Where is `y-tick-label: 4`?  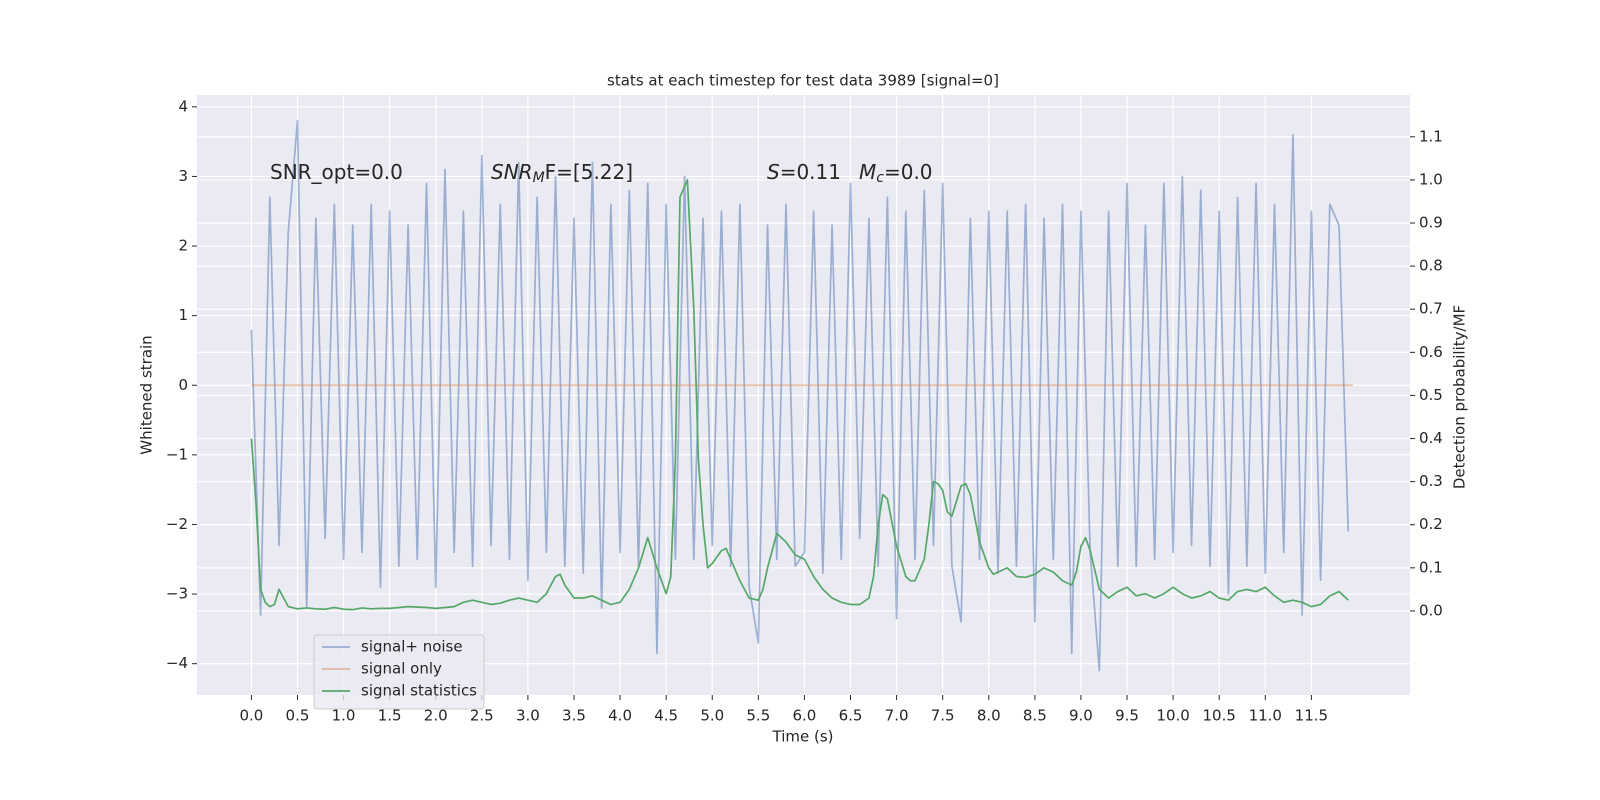 y-tick-label: 4 is located at coordinates (183, 106).